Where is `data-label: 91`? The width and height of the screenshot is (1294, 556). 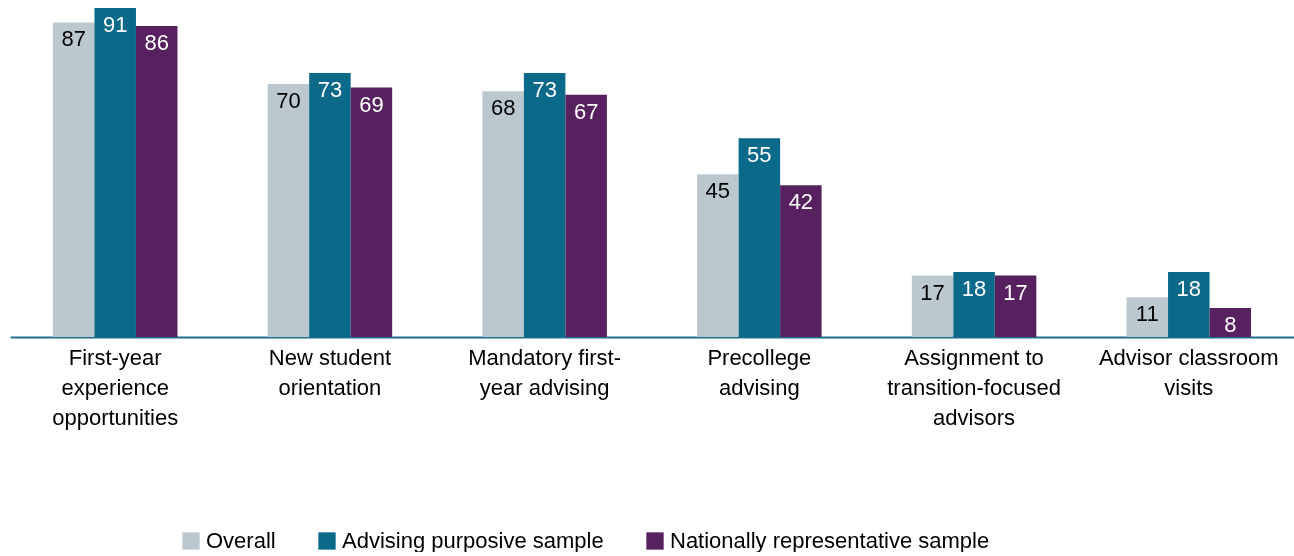
data-label: 91 is located at coordinates (115, 24).